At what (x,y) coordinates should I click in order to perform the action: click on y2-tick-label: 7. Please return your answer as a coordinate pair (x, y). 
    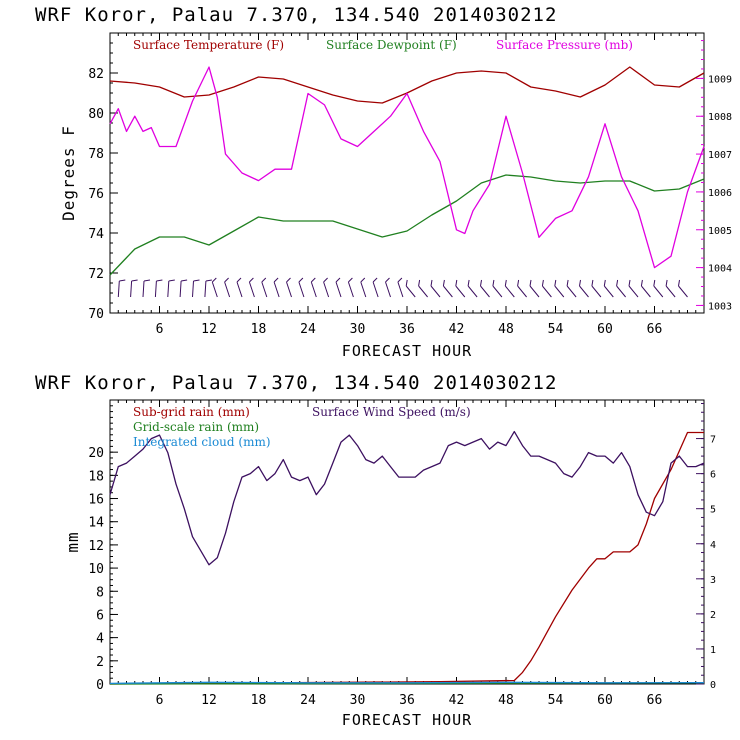
    Looking at the image, I should click on (713, 440).